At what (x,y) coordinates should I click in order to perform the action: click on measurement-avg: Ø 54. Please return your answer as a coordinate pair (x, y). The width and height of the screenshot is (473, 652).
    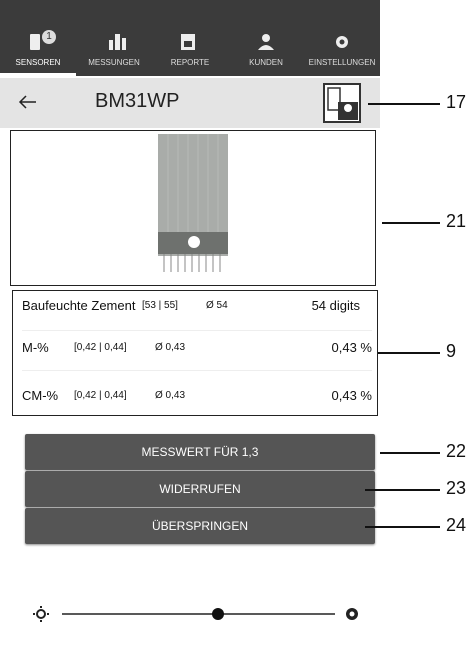
    Looking at the image, I should click on (217, 305).